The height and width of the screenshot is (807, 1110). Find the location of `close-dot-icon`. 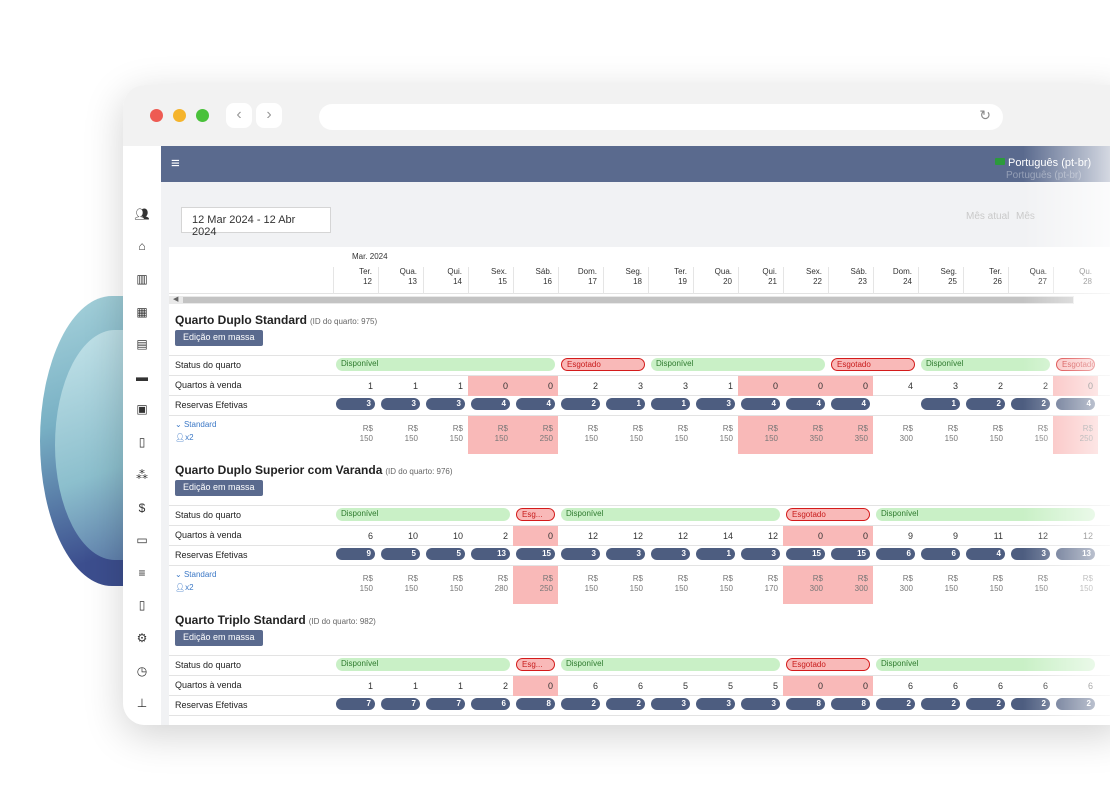

close-dot-icon is located at coordinates (156, 115).